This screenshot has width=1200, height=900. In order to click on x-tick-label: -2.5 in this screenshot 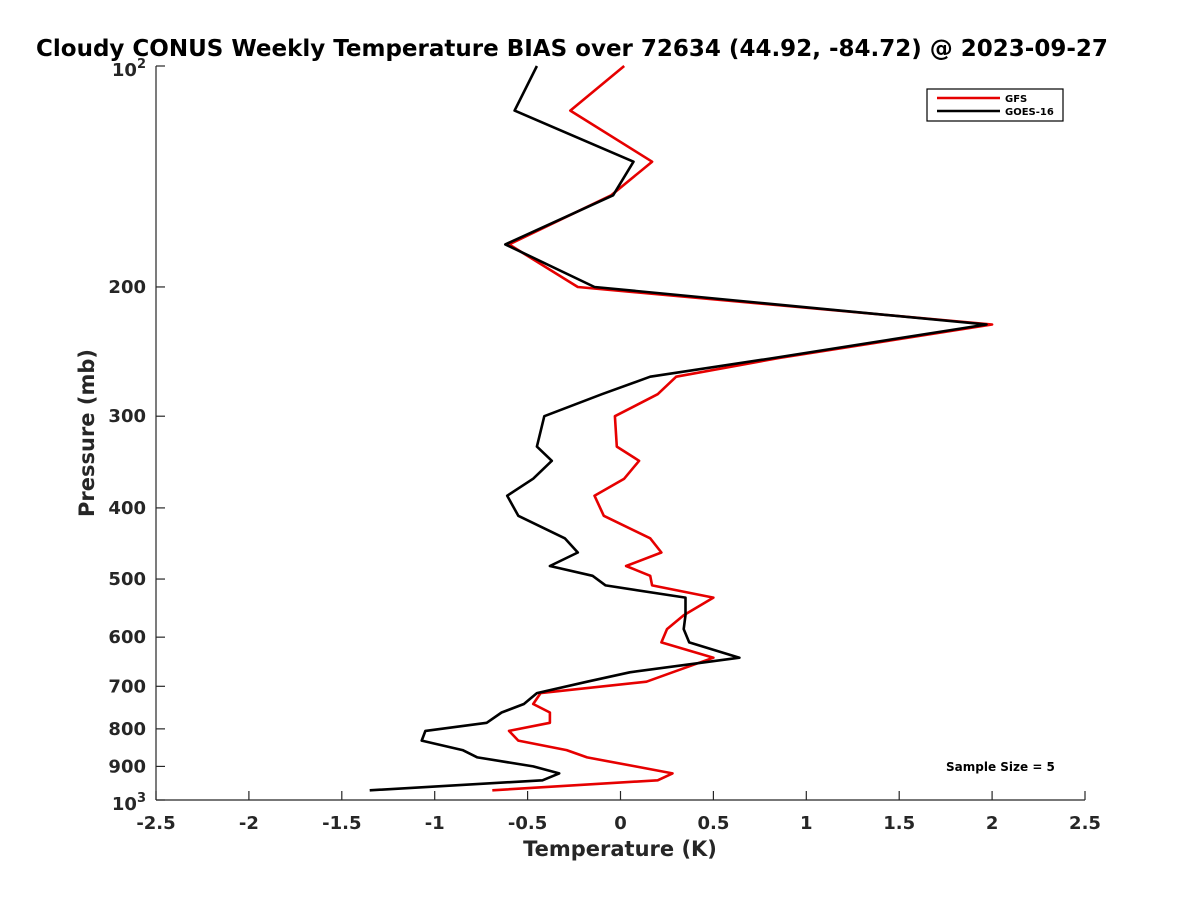, I will do `click(155, 823)`.